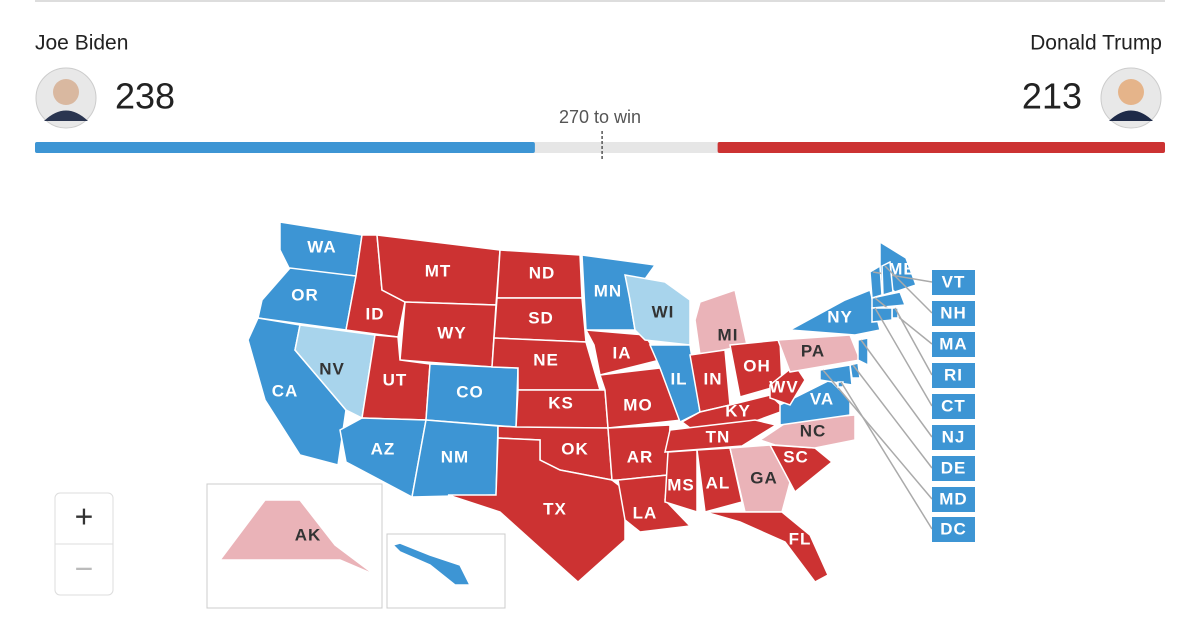 The image size is (1200, 628). What do you see at coordinates (285, 390) in the screenshot?
I see `state-label: CA` at bounding box center [285, 390].